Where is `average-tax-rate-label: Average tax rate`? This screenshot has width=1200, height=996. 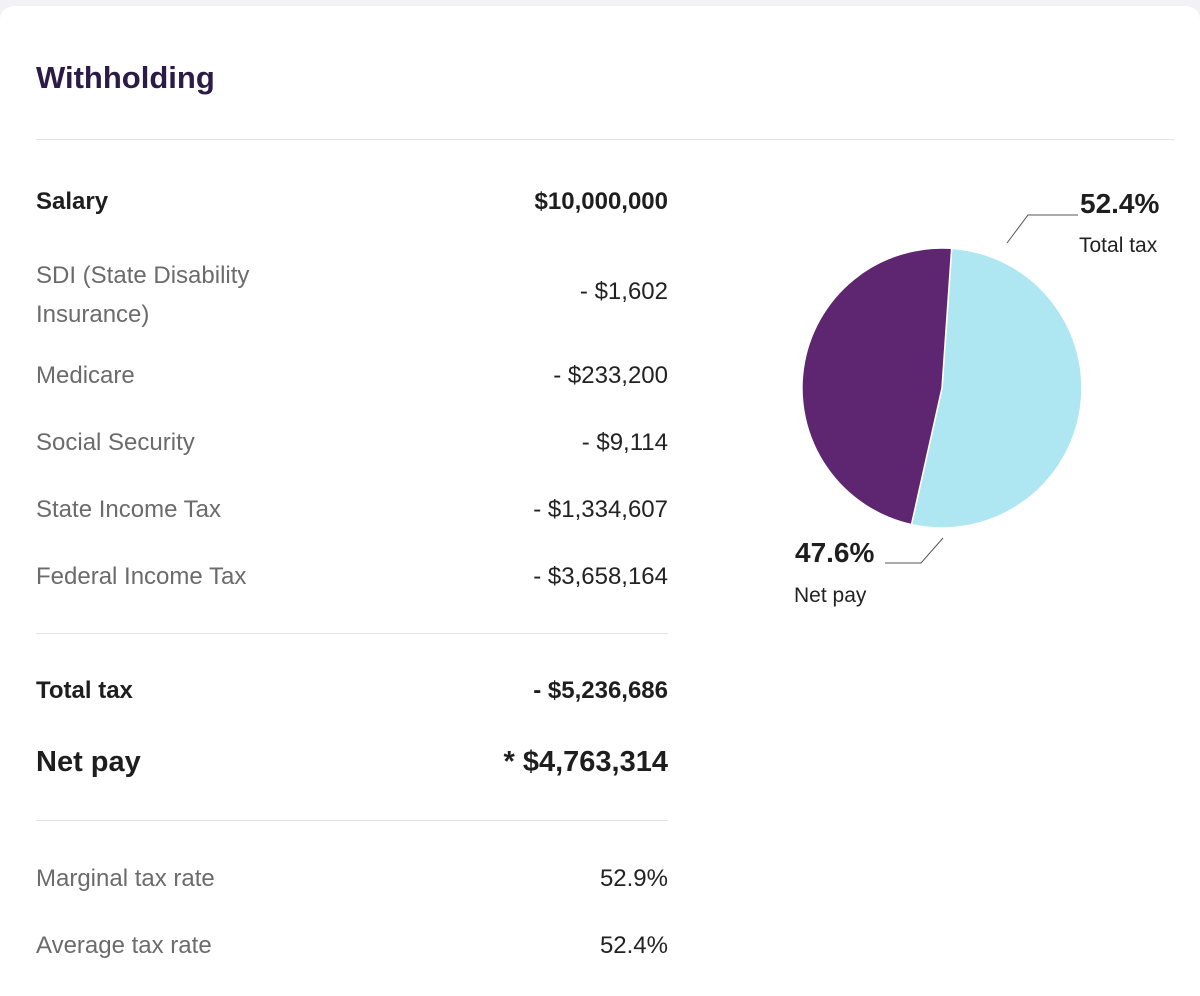 average-tax-rate-label: Average tax rate is located at coordinates (124, 945).